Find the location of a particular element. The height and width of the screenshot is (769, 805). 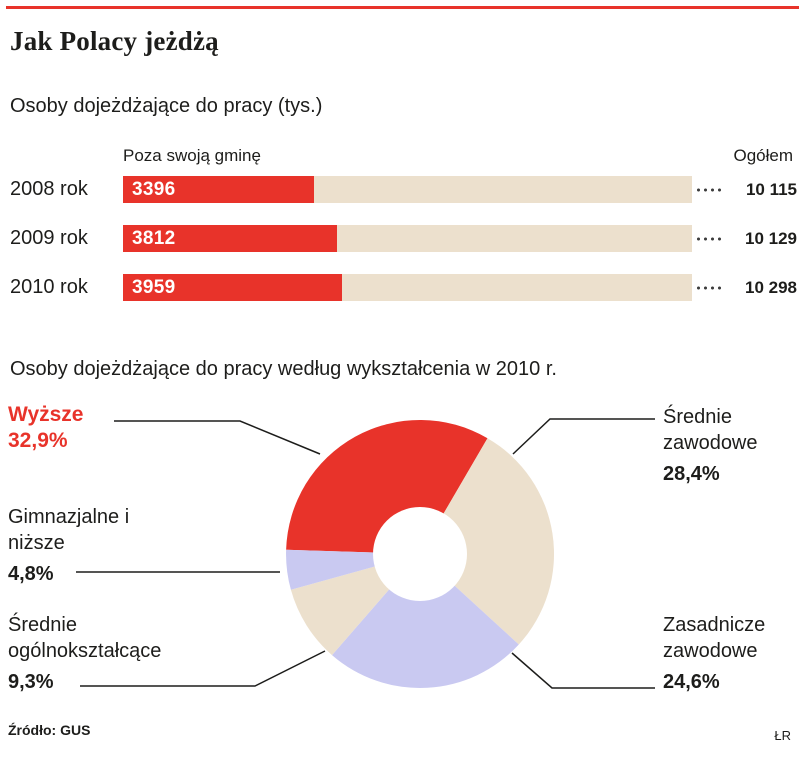

bar-total-label: 10 115 is located at coordinates (771, 189).